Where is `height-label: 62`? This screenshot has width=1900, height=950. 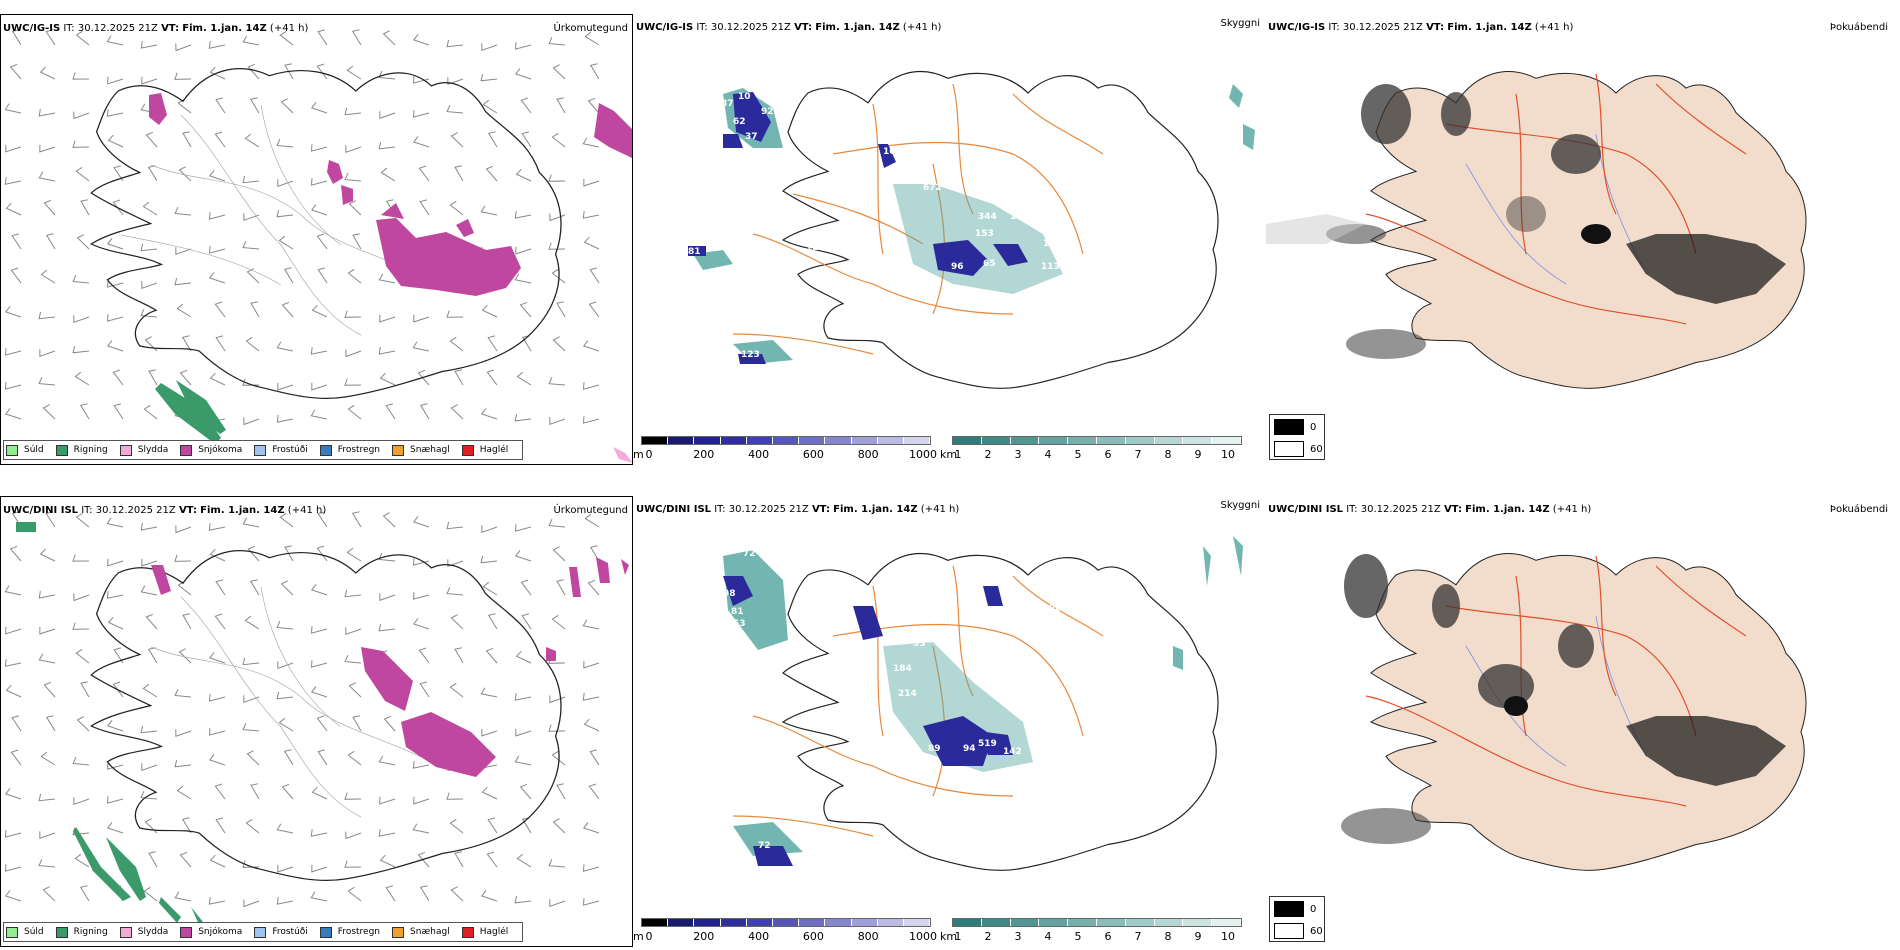 height-label: 62 is located at coordinates (739, 122).